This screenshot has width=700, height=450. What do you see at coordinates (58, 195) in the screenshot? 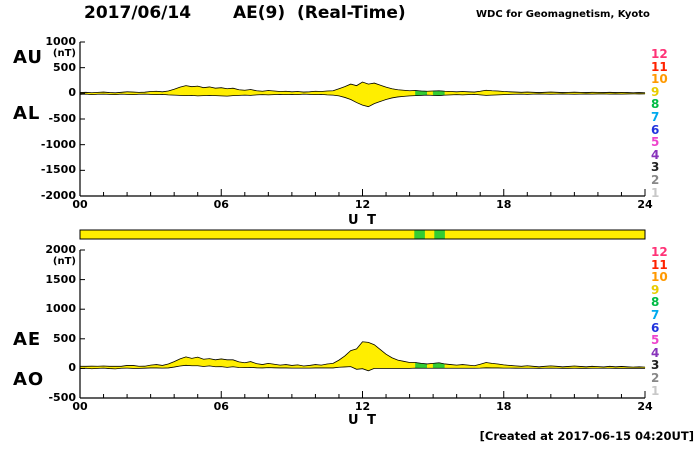
I see `y-tick-label-top: -2000` at bounding box center [58, 195].